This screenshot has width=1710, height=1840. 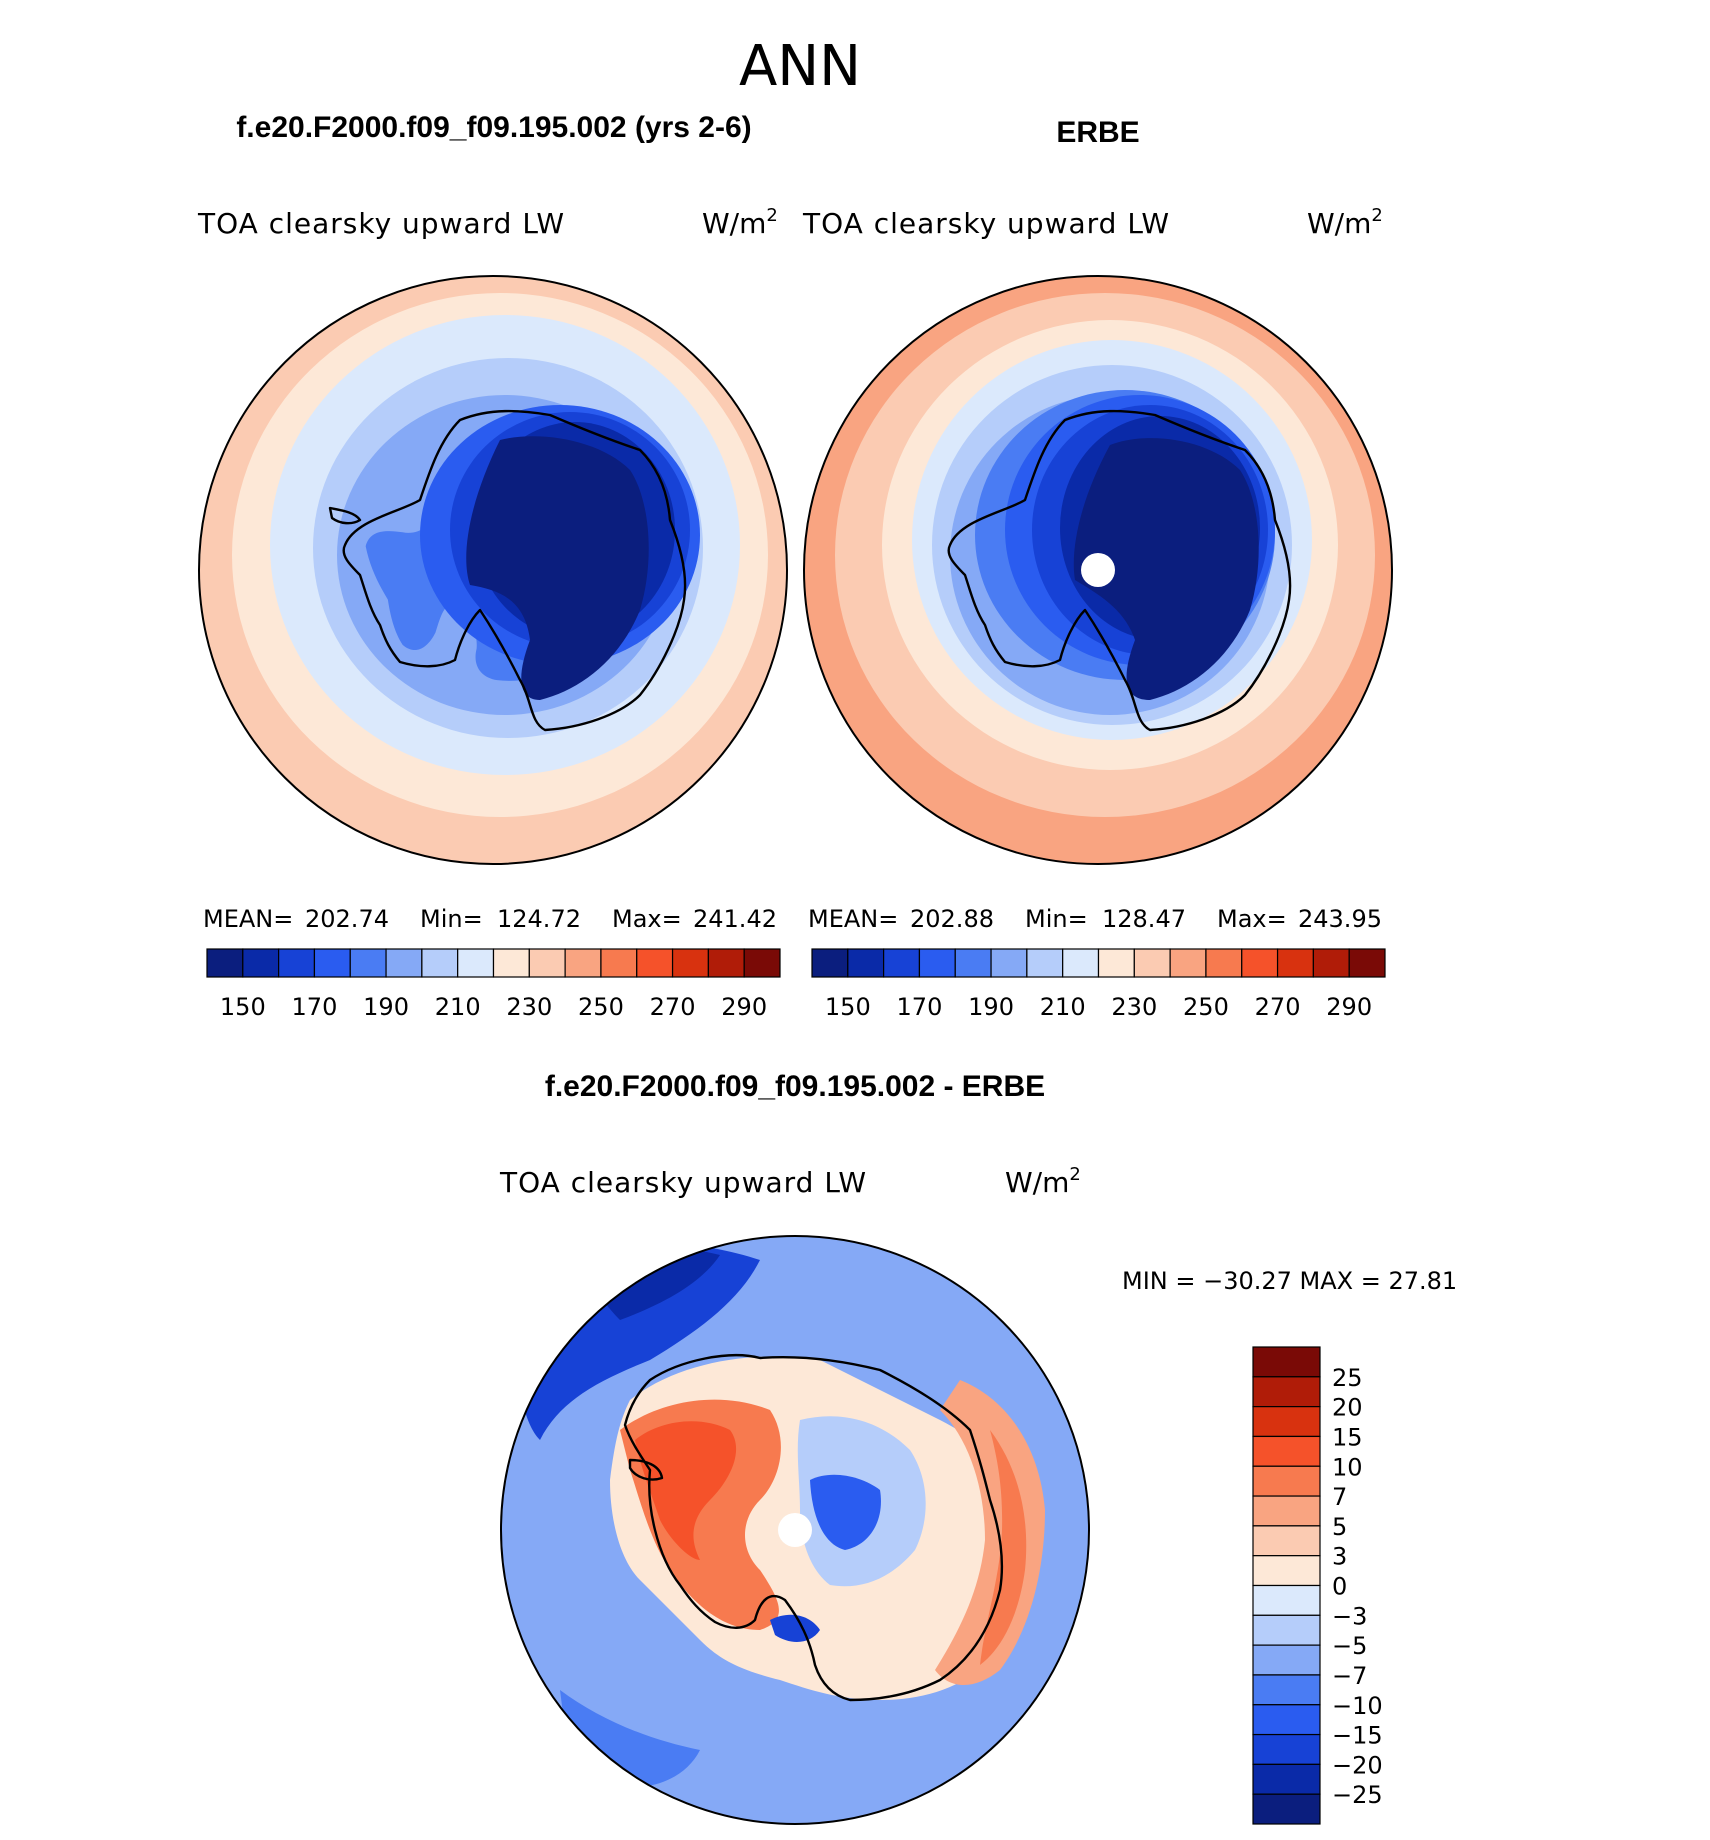 What do you see at coordinates (1206, 1007) in the screenshot?
I see `panel-erbe-colorbar-tick-label: 250` at bounding box center [1206, 1007].